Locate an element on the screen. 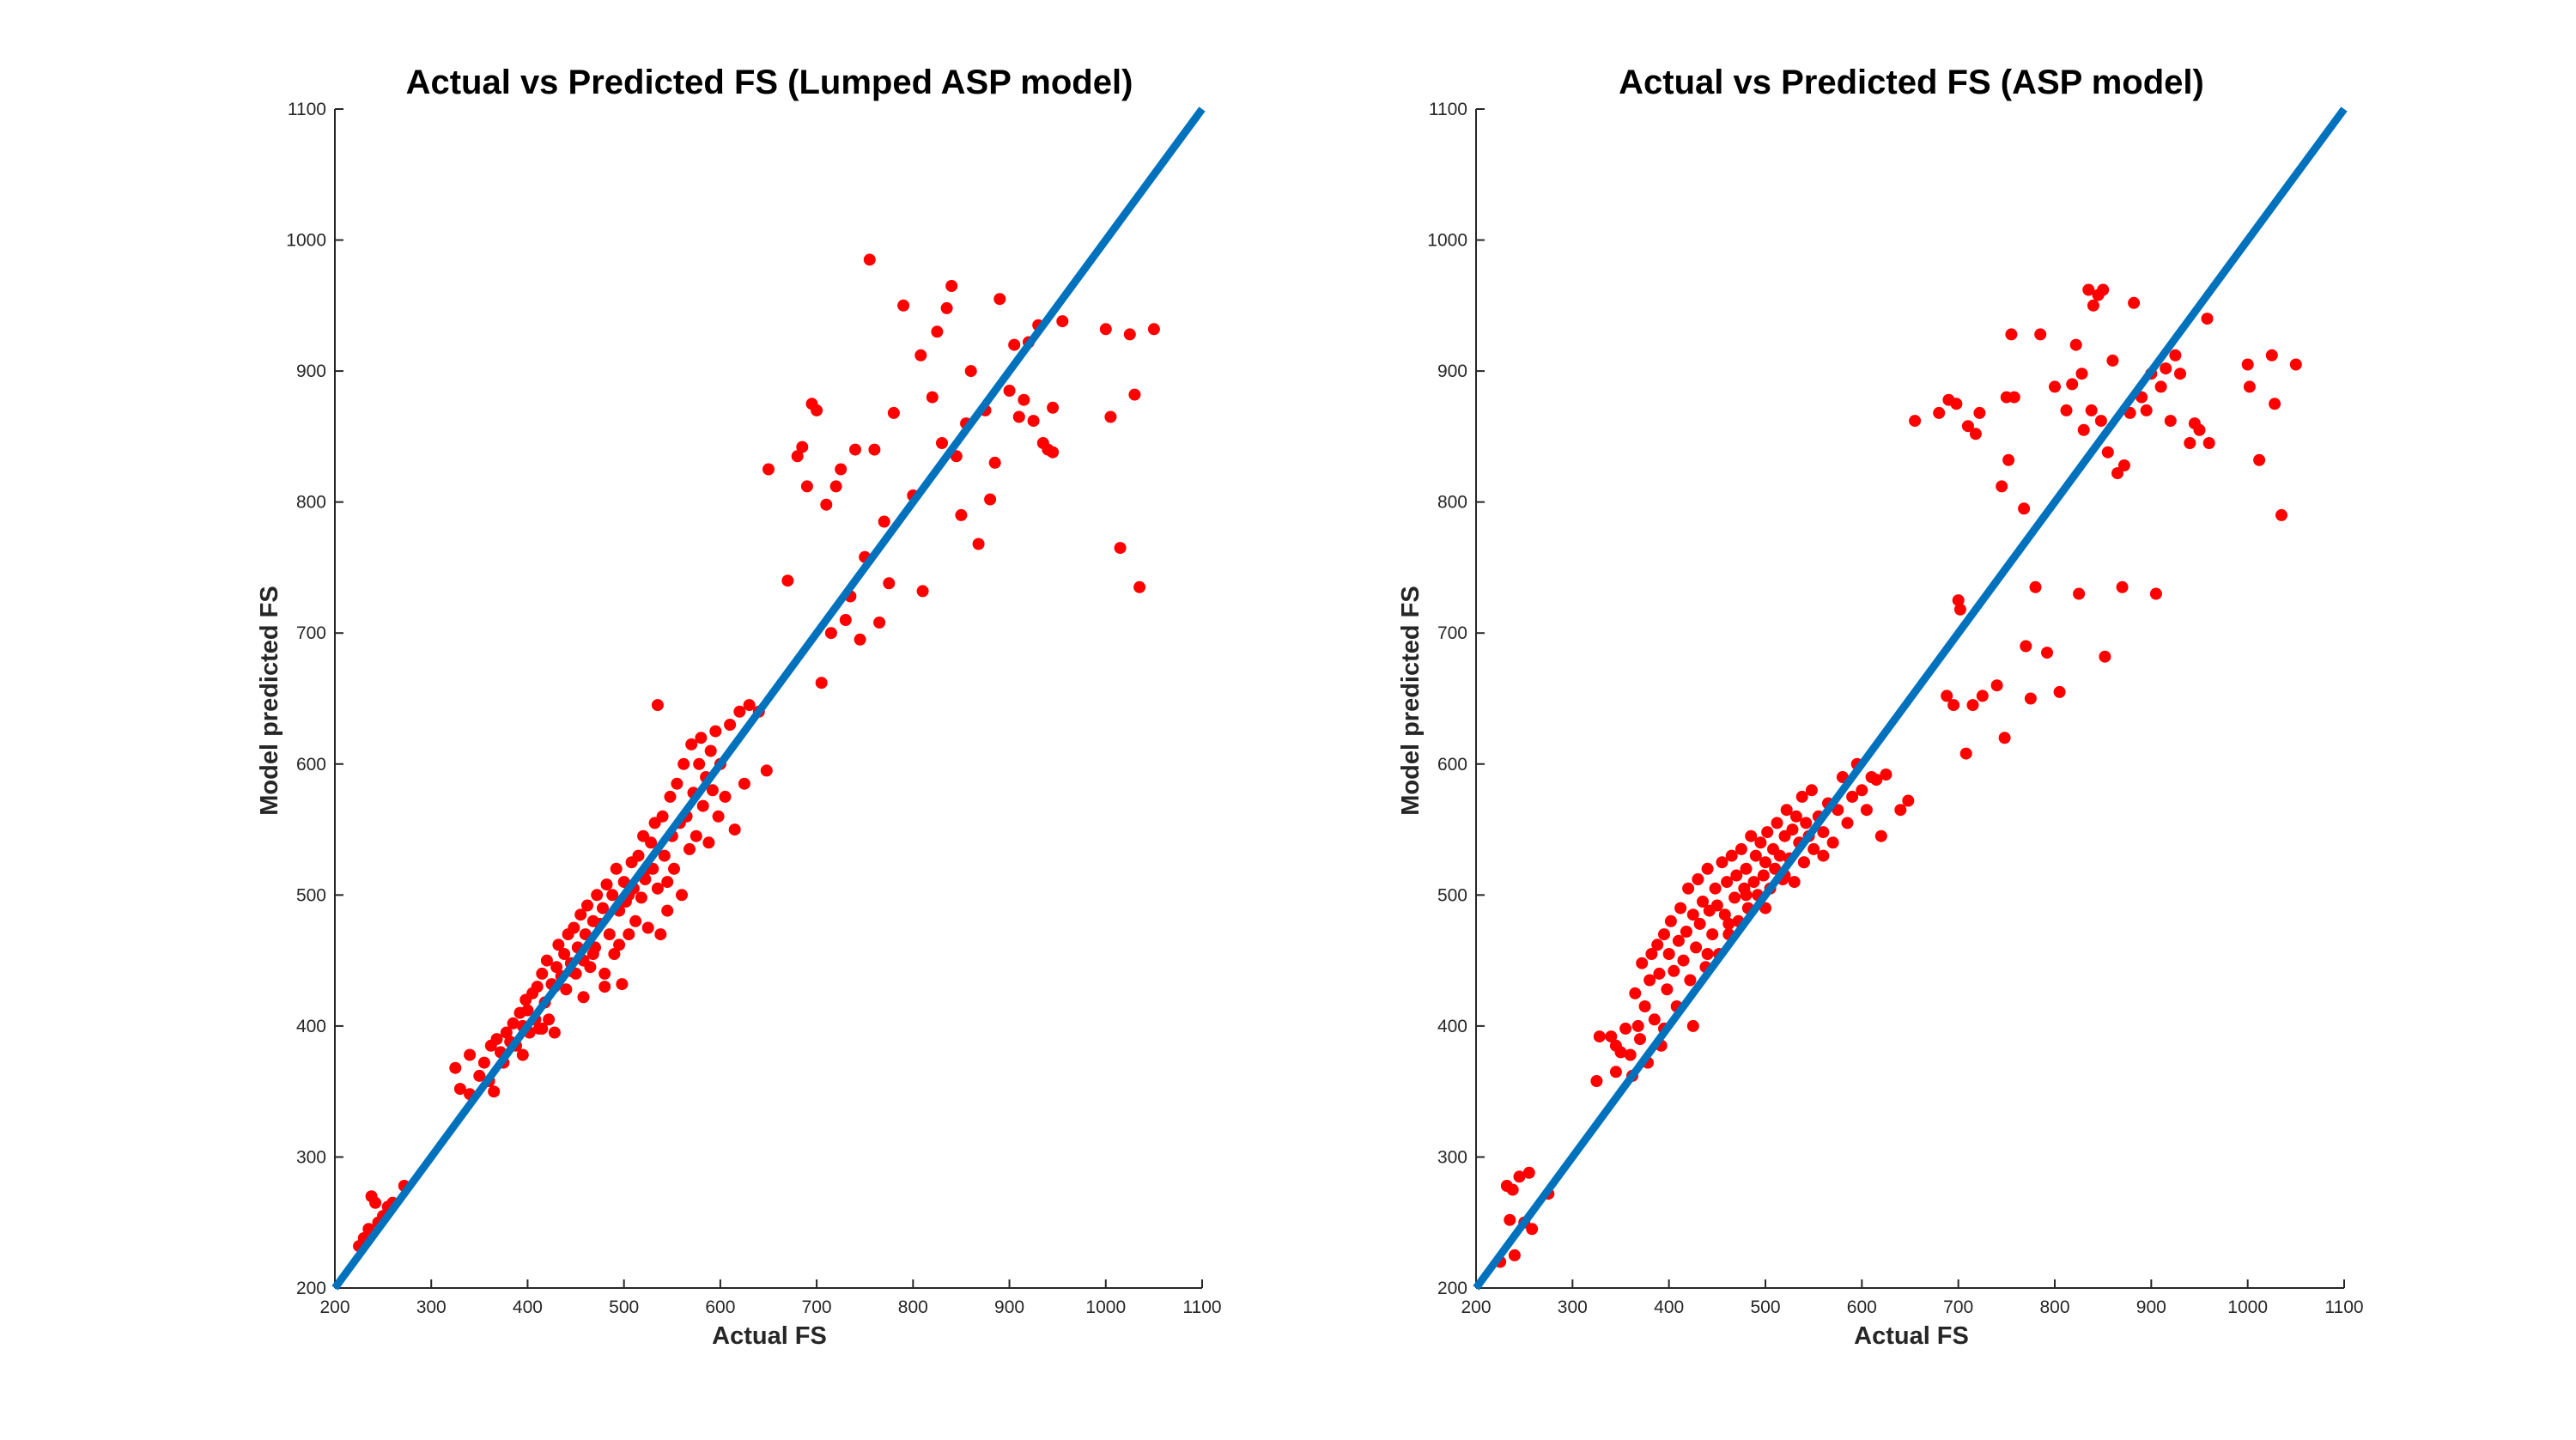 The image size is (2576, 1440). y-tick-label: 400 is located at coordinates (311, 1026).